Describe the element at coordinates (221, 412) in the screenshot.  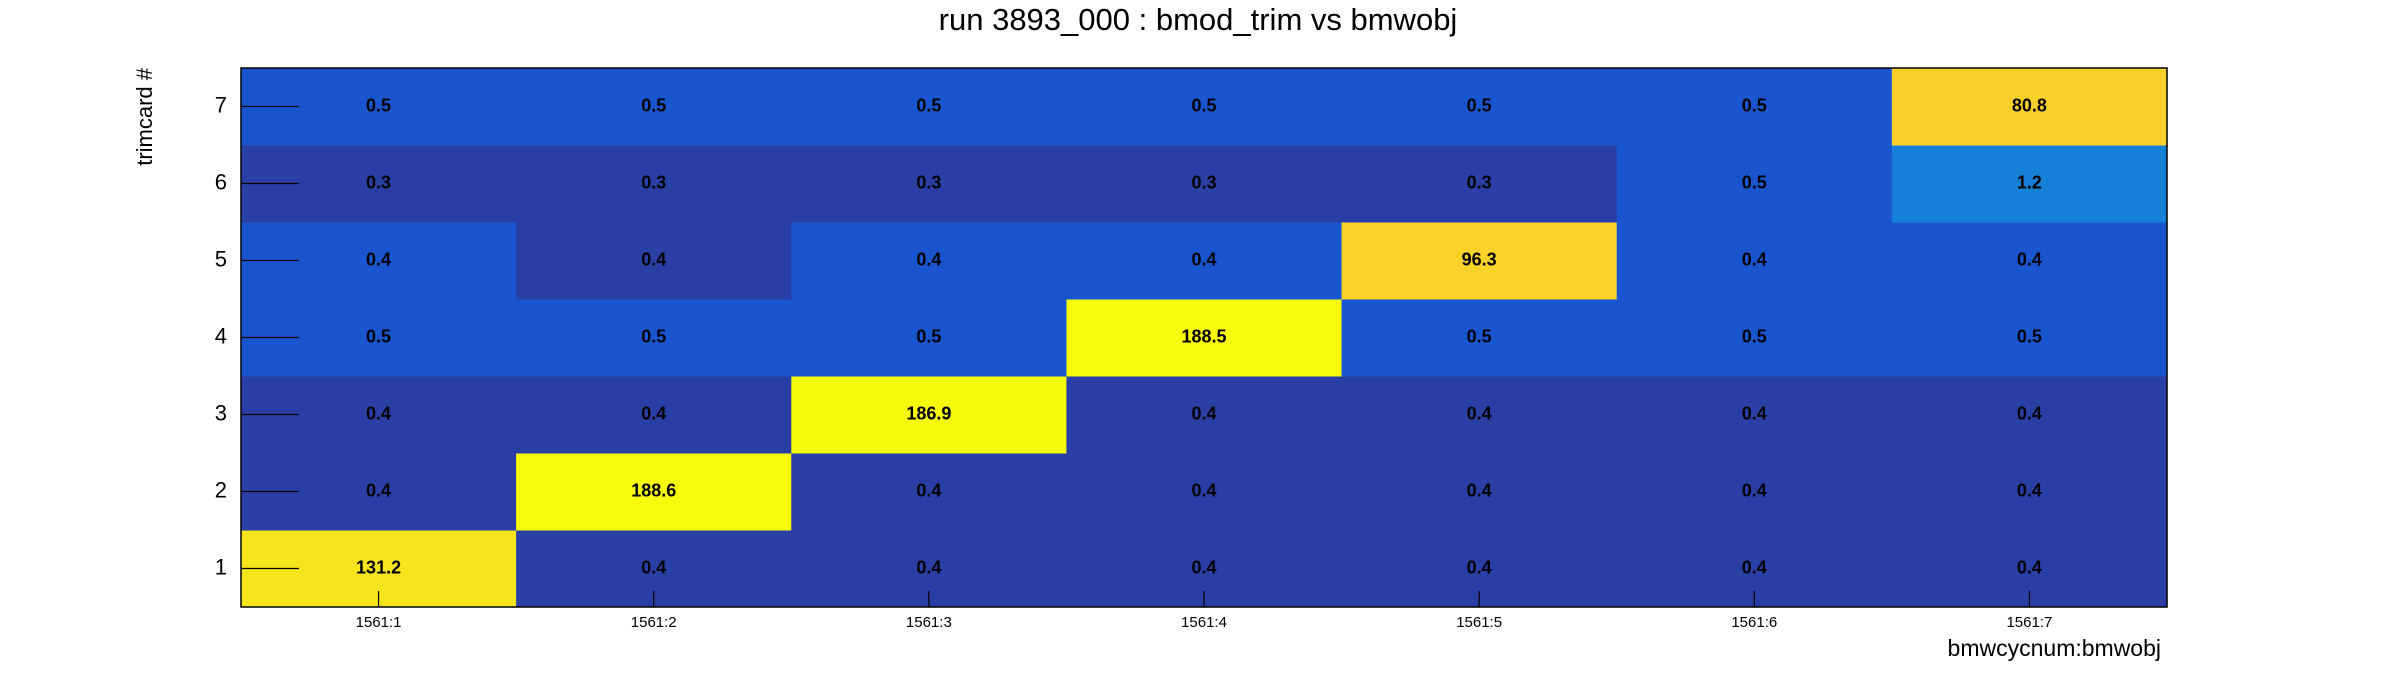
I see `y-tick-label: 3` at that location.